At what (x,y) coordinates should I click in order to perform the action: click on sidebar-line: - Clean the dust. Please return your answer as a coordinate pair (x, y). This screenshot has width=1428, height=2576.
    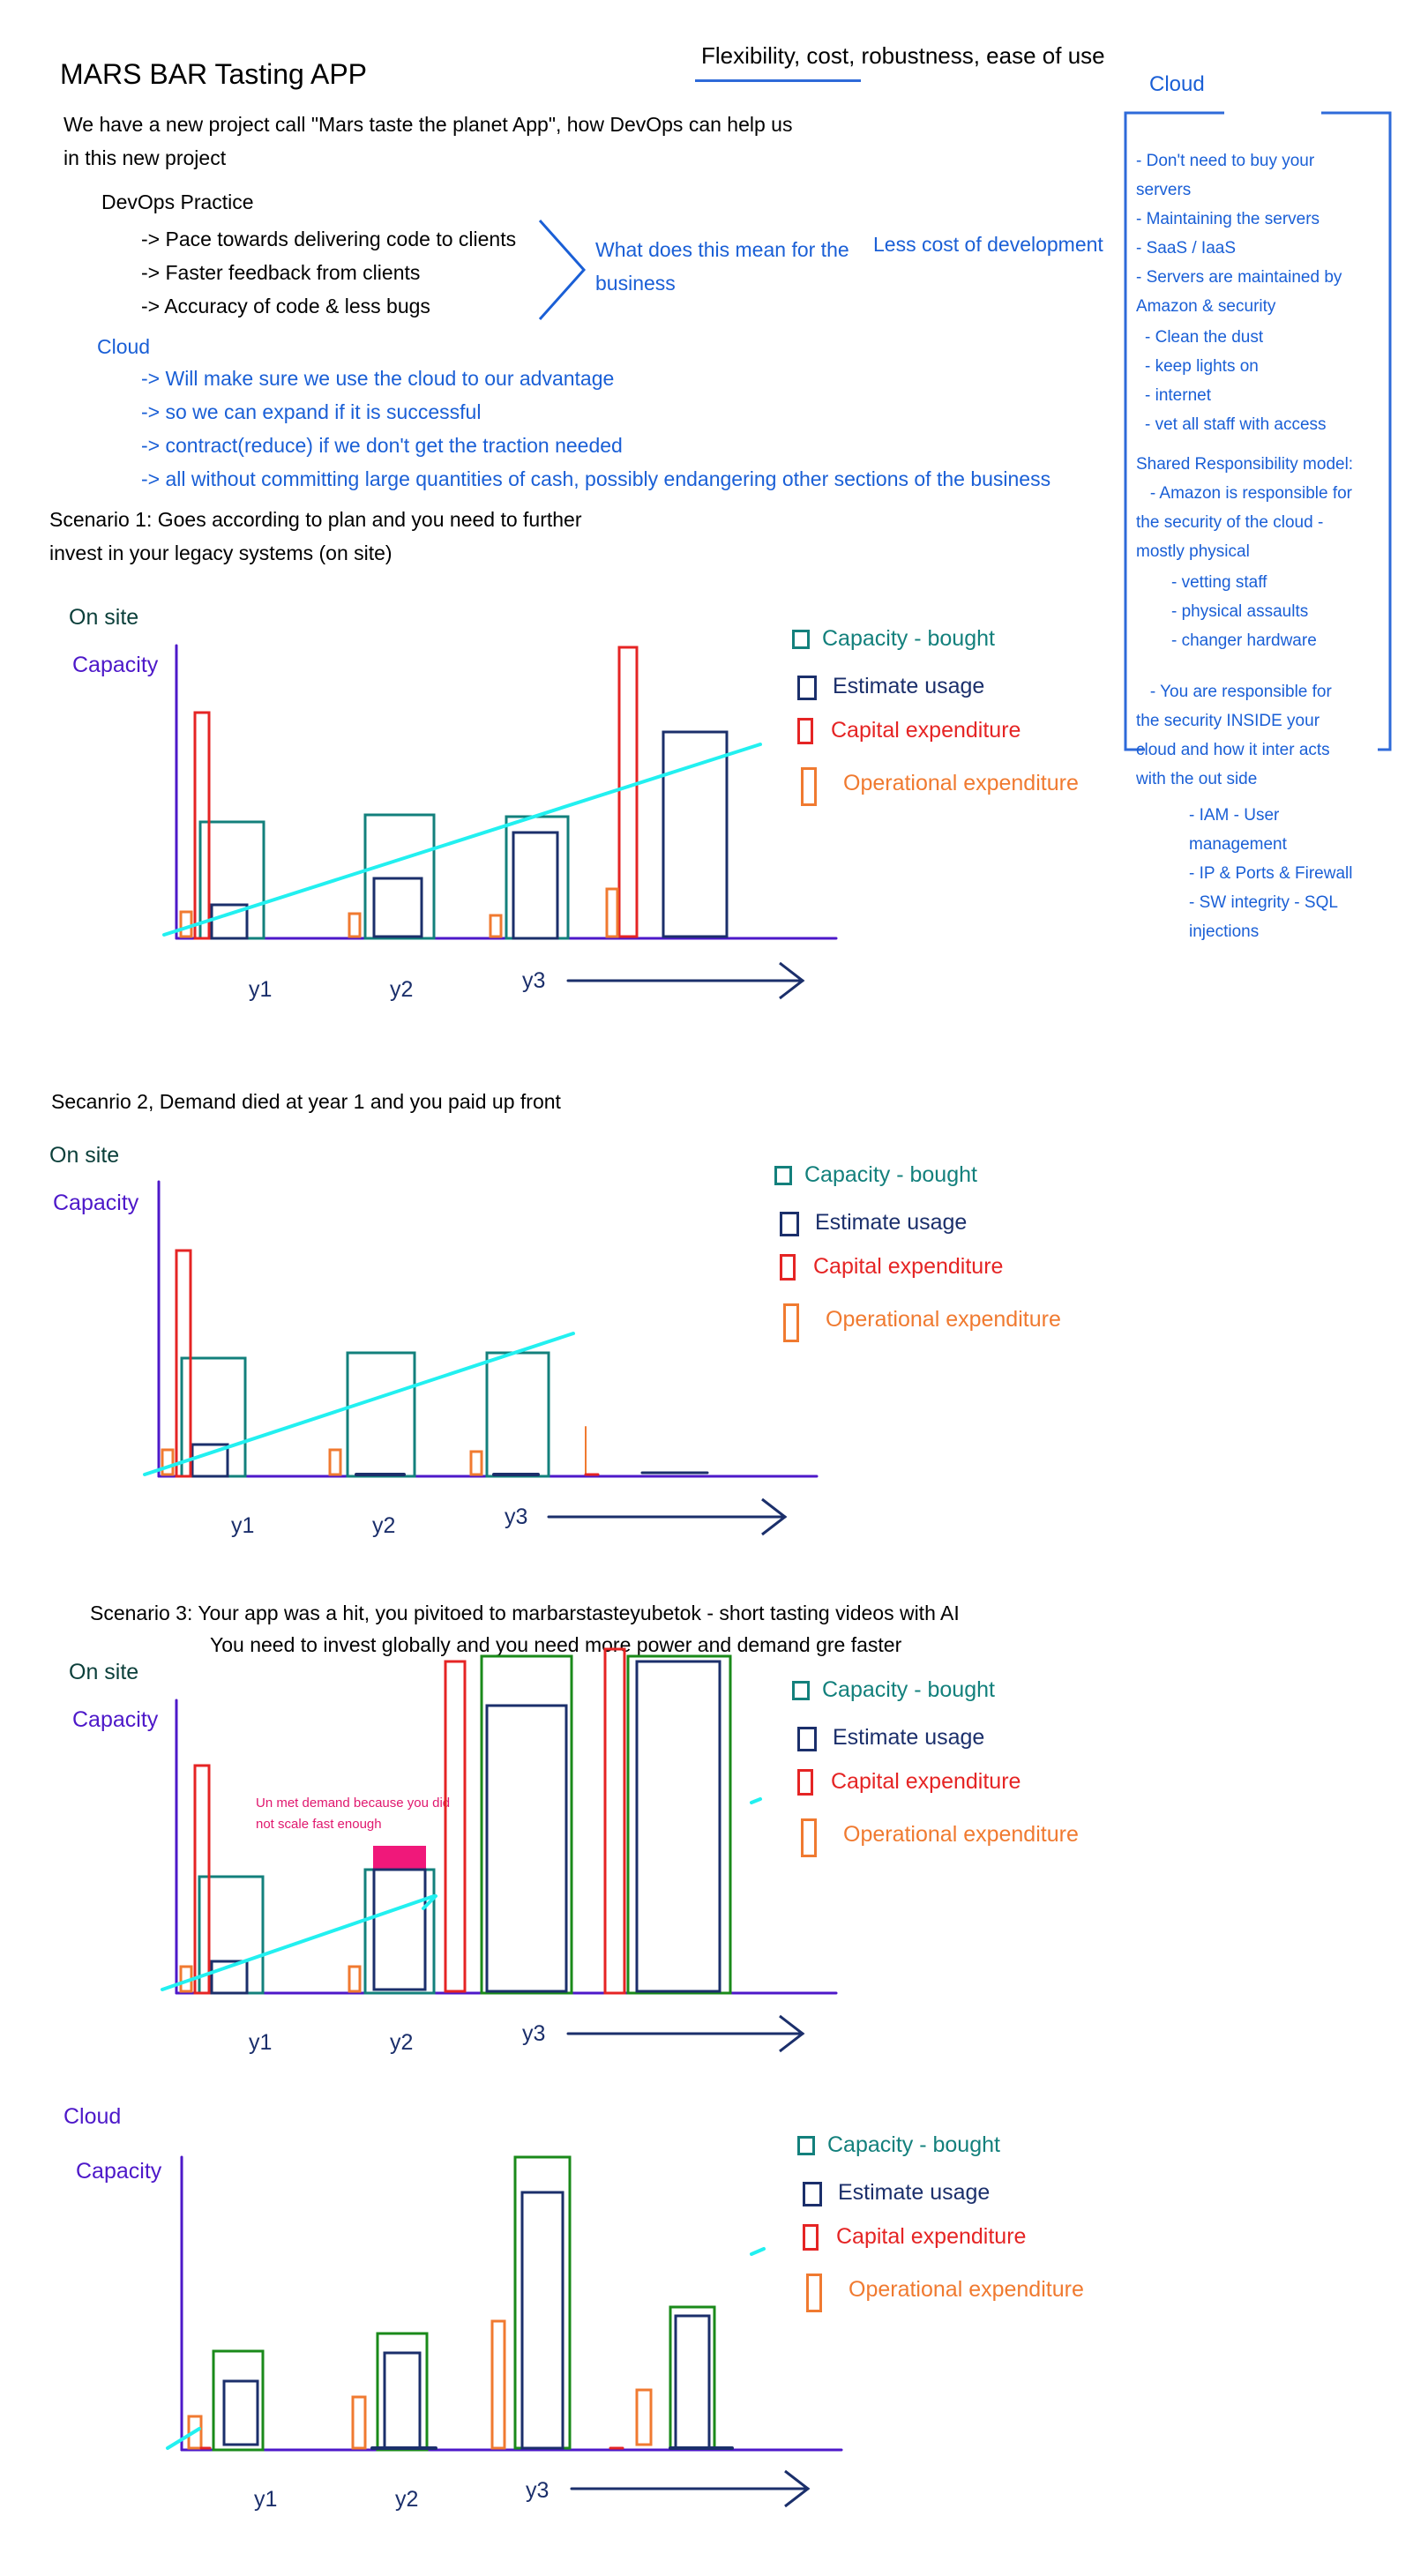
    Looking at the image, I should click on (1204, 337).